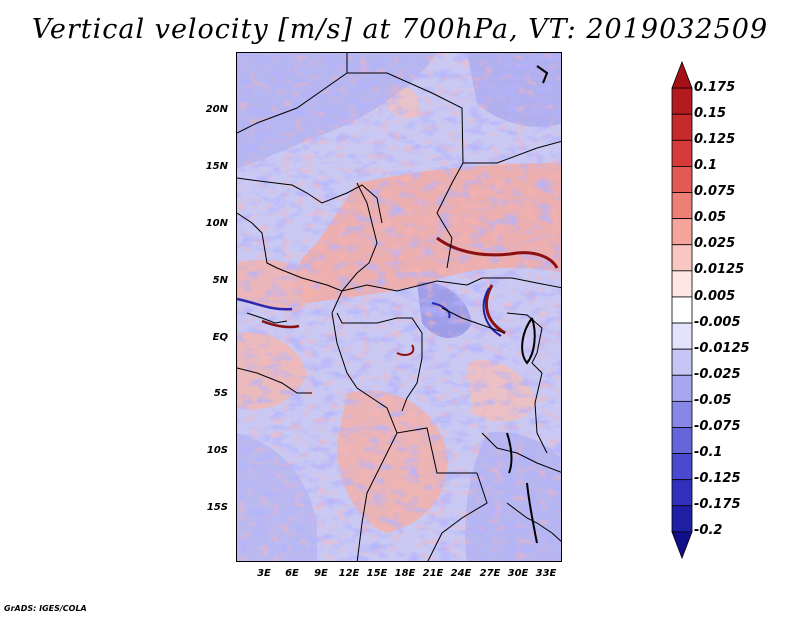 The height and width of the screenshot is (618, 800). I want to click on colorbar-label: -0.025, so click(717, 374).